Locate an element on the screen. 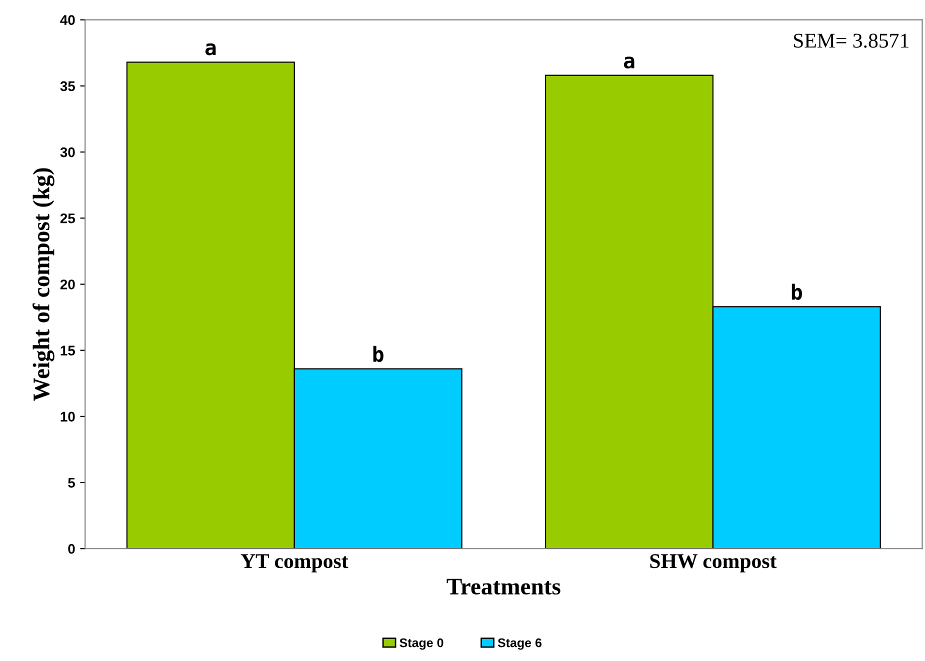 This screenshot has height=661, width=925. legend-label: Stage 0 is located at coordinates (422, 644).